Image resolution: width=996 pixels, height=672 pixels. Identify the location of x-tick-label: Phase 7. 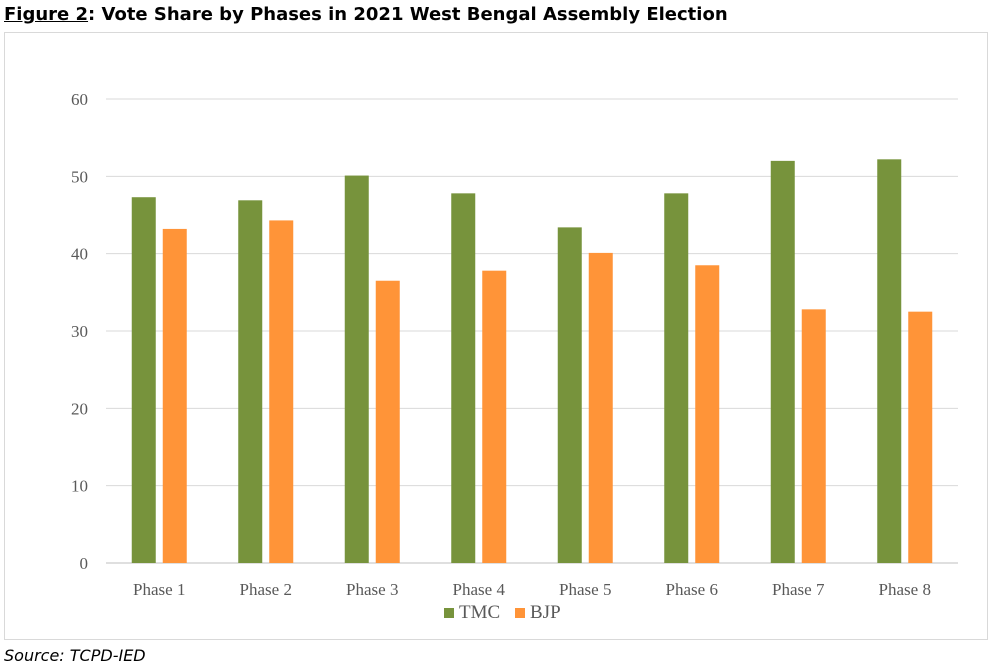
(798, 589).